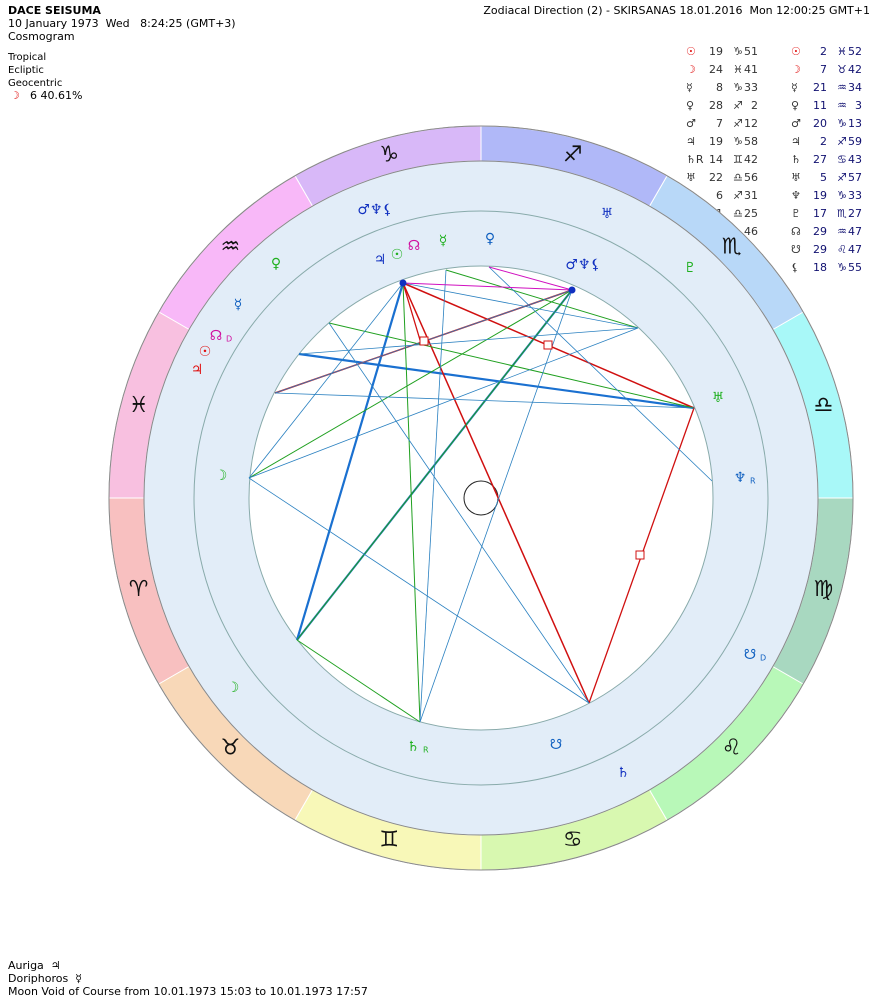 The width and height of the screenshot is (895, 1002). Describe the element at coordinates (443, 241) in the screenshot. I see `wheel-planet-glyph: ☿` at that location.